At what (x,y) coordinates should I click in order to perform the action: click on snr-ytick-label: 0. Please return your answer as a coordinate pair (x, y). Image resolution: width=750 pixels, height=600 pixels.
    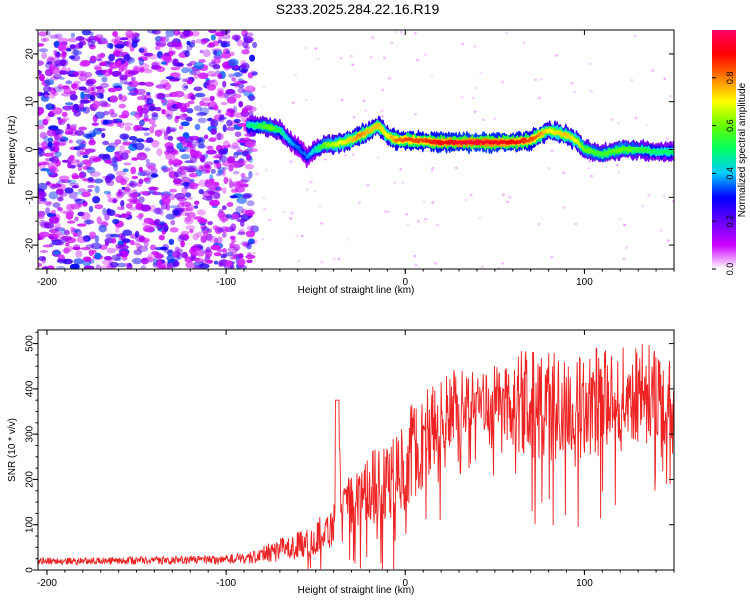
    Looking at the image, I should click on (30, 570).